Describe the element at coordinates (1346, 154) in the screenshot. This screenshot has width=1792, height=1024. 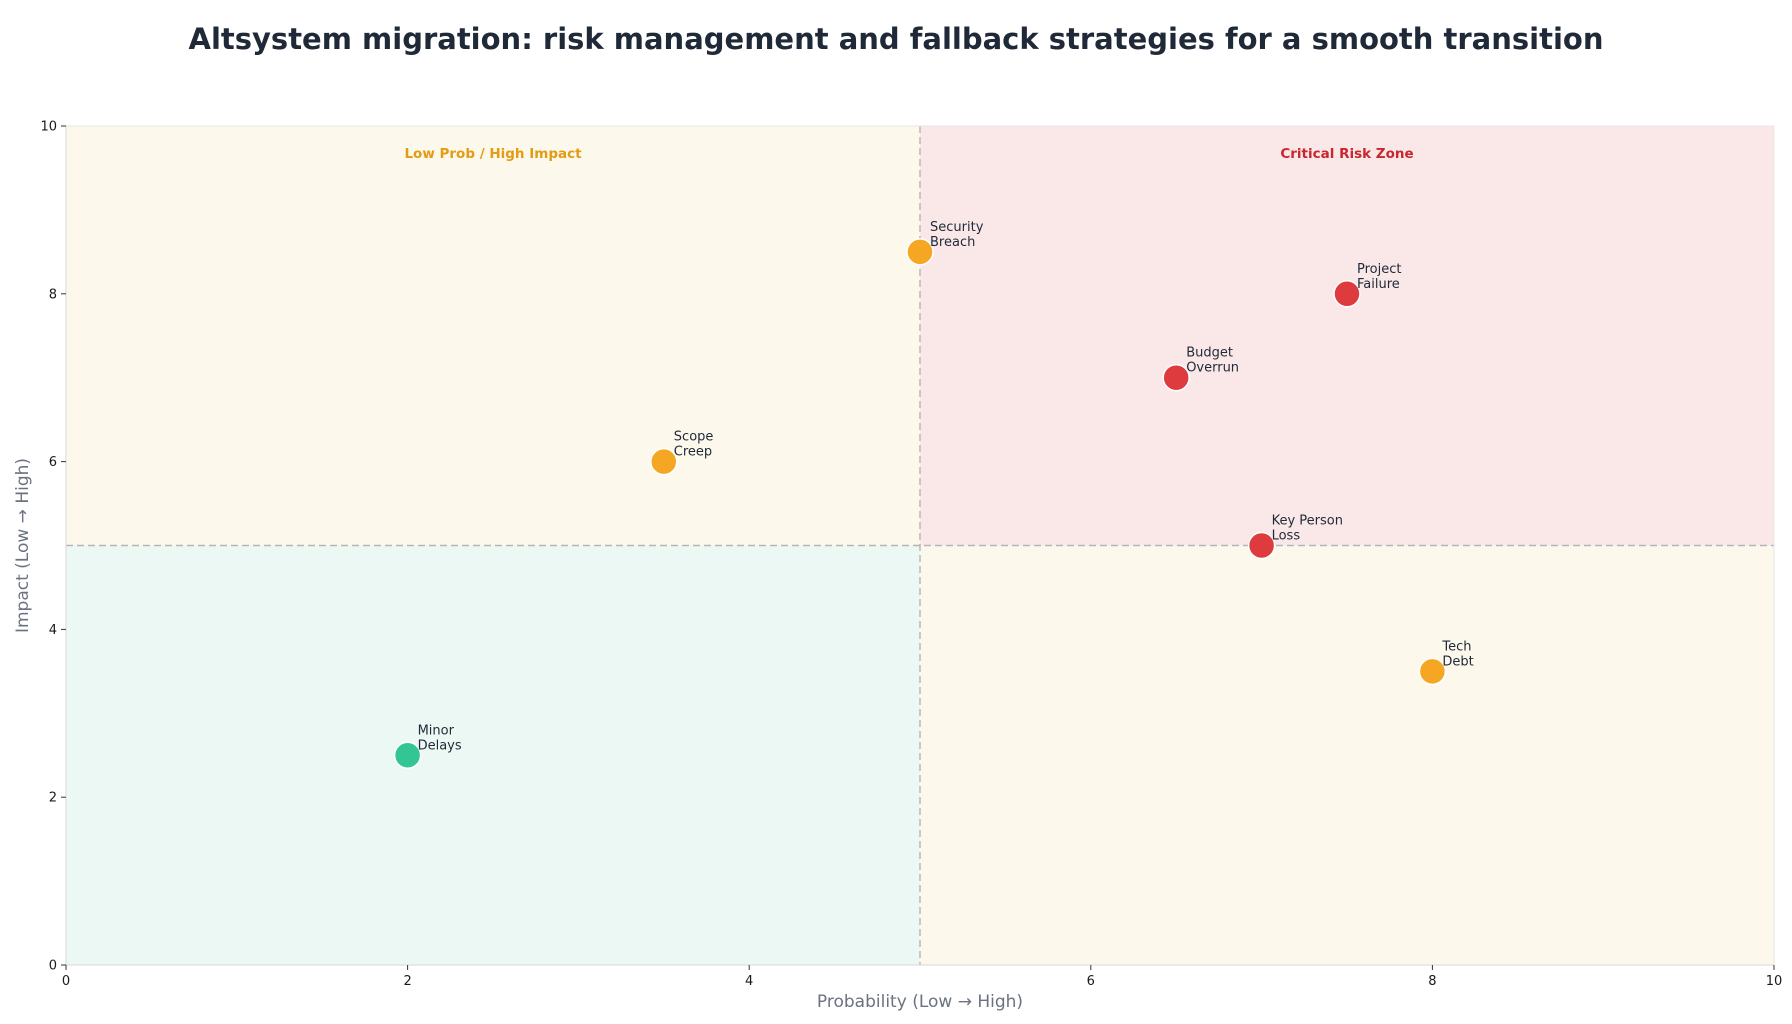
I see `quadrant-label-critical: Critical Risk Zone` at that location.